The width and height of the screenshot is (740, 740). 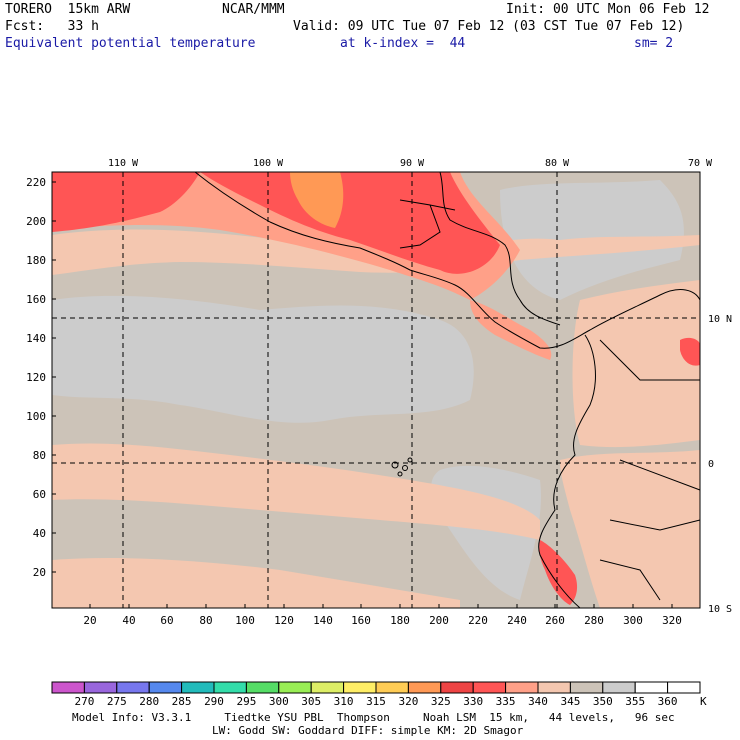 I want to click on colorbar-level-label: 330, so click(x=473, y=701).